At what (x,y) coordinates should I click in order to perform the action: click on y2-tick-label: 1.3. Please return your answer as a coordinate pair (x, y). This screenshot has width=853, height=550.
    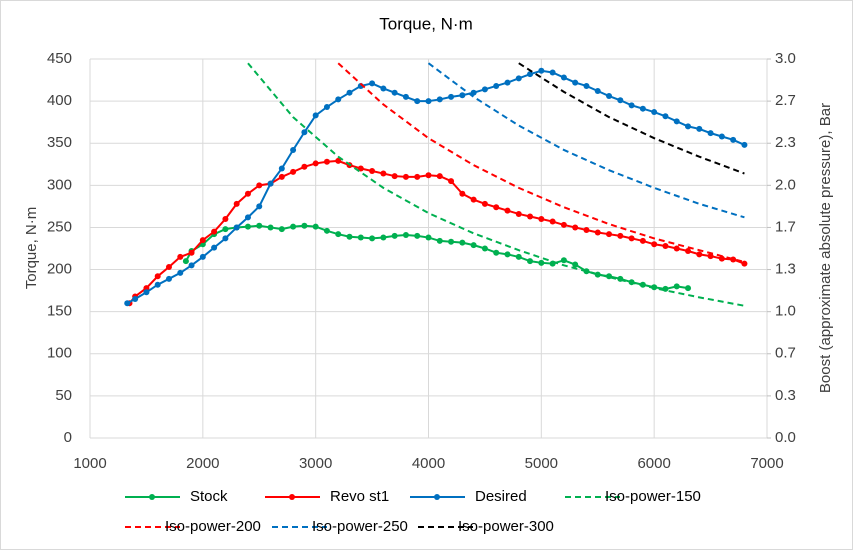
    Looking at the image, I should click on (785, 269).